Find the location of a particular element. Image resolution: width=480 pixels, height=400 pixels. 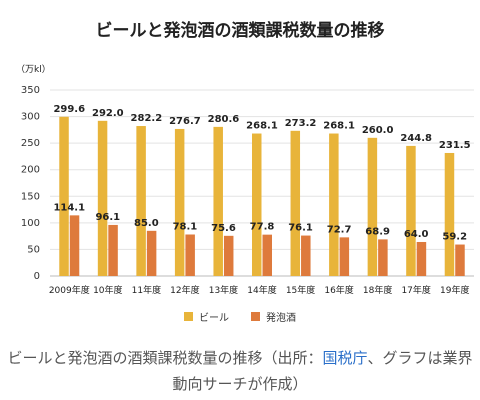

data-label-beer: 273.2 is located at coordinates (301, 123).